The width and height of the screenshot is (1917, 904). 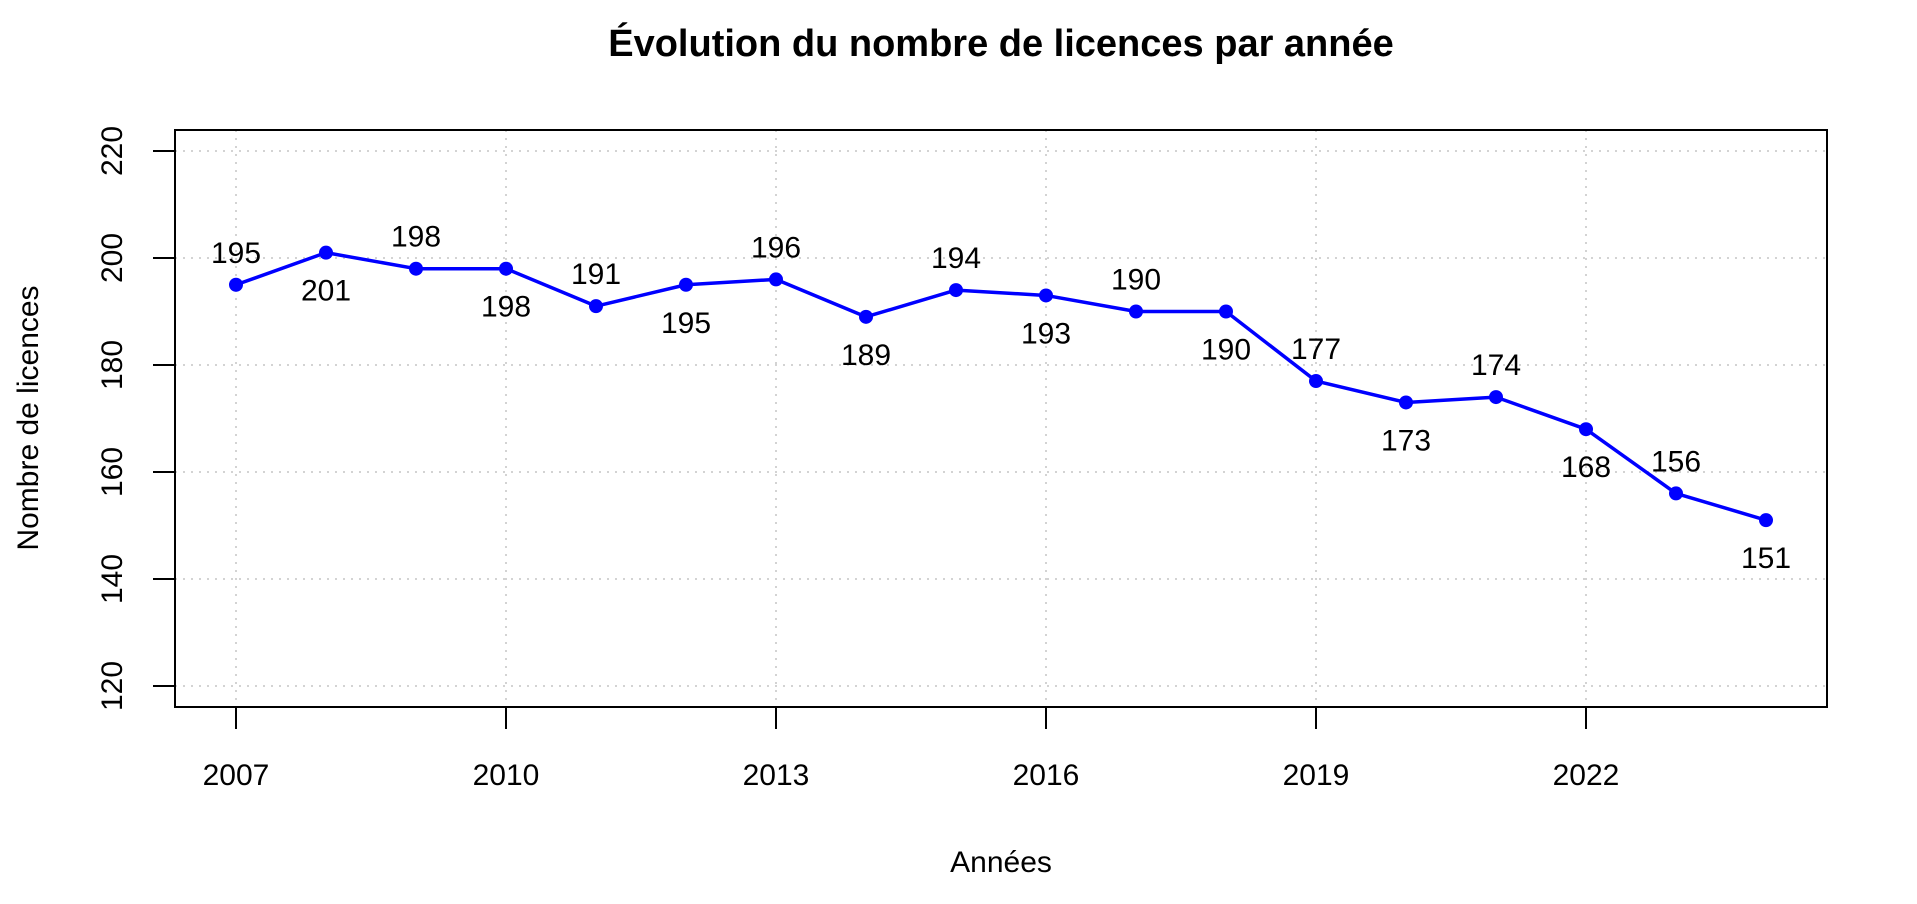 I want to click on data-label: 194, so click(x=956, y=258).